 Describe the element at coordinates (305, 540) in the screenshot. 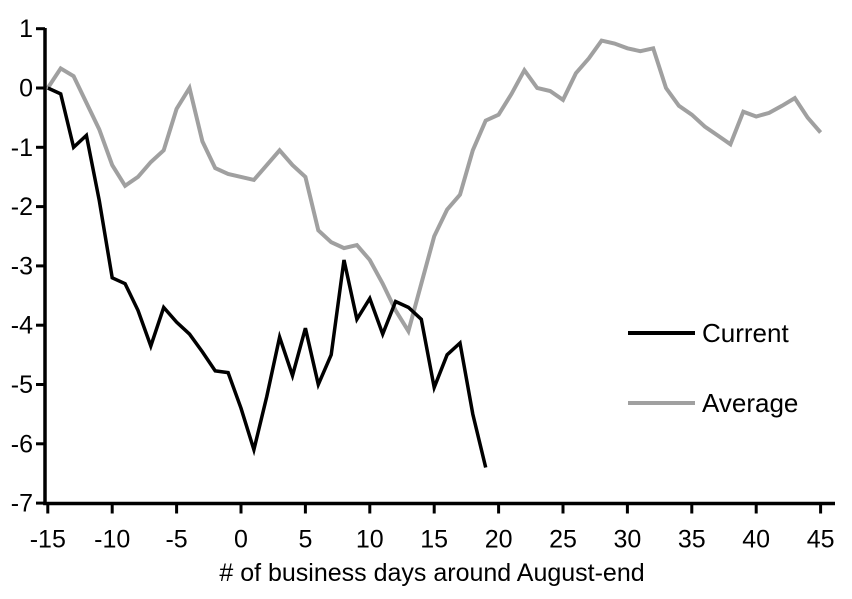

I see `x-tick-label: 5` at that location.